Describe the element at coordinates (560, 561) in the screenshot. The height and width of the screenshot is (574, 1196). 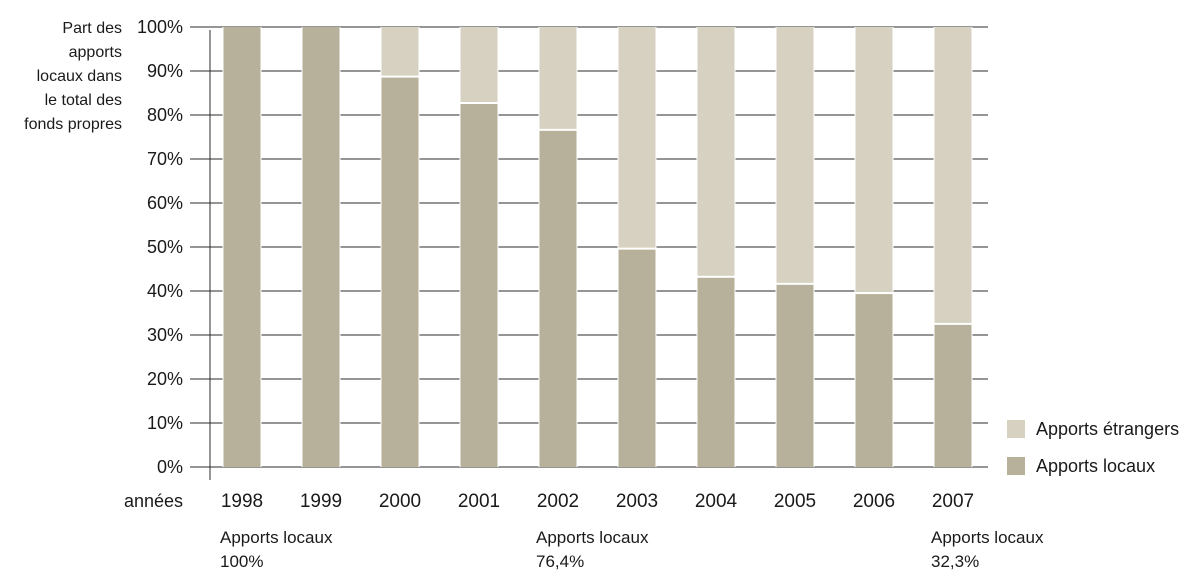
I see `annotation-value: 76,4%` at that location.